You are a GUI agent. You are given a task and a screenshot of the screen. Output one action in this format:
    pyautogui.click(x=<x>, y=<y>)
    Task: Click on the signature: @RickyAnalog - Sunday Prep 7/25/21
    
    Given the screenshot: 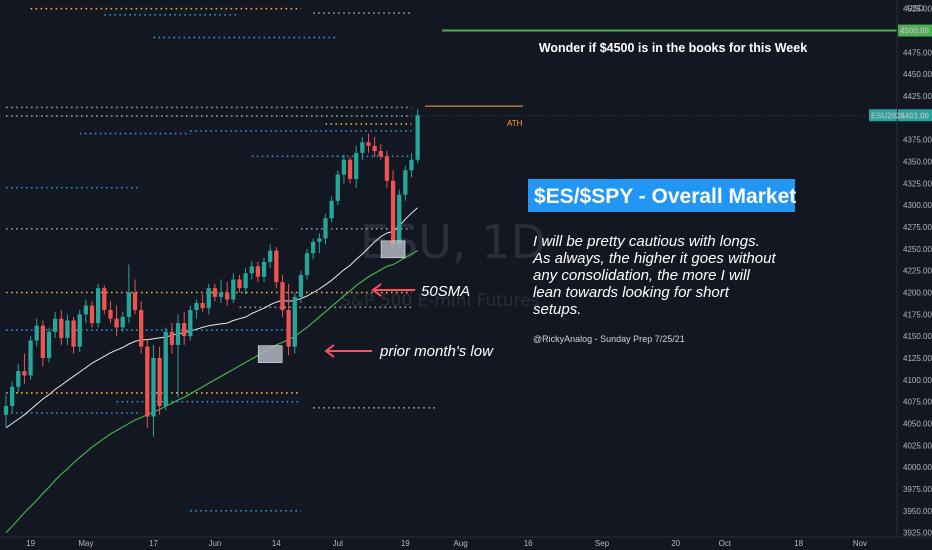 What is the action you would take?
    pyautogui.click(x=609, y=339)
    